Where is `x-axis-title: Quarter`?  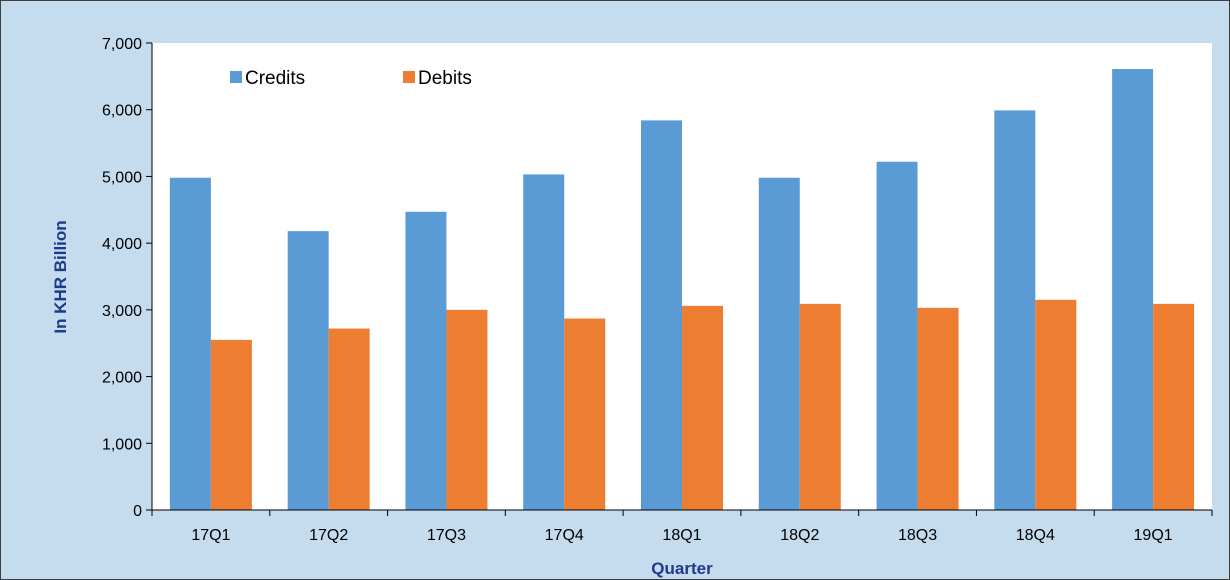
x-axis-title: Quarter is located at coordinates (682, 568).